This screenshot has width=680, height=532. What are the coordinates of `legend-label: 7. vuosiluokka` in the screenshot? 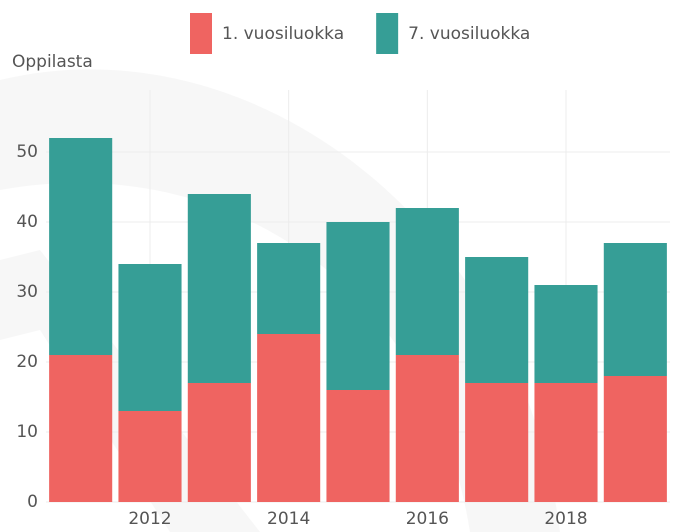 It's located at (469, 34).